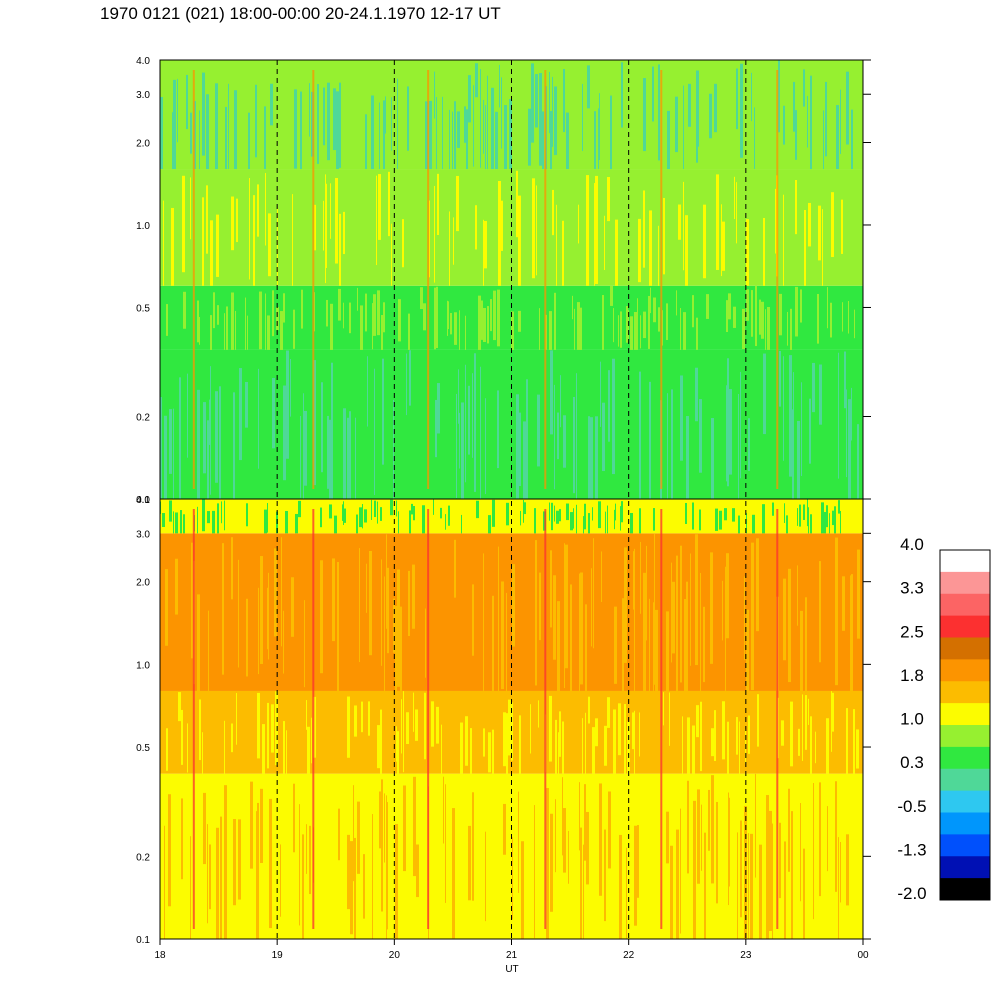  Describe the element at coordinates (511, 950) in the screenshot. I see `x-axis-ticks: 18 19 20 21 22 23 00` at that location.